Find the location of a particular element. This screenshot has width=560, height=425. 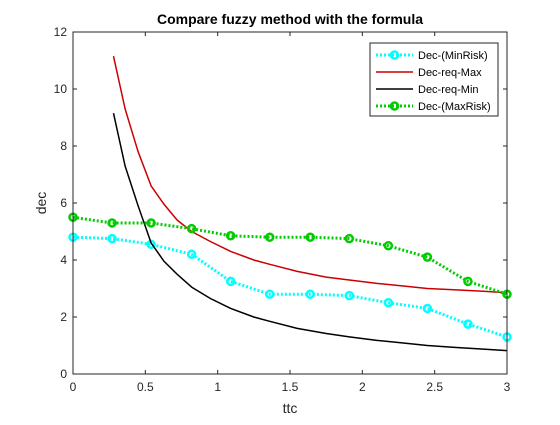

chart-title: Compare fuzzy method with the formula is located at coordinates (290, 19).